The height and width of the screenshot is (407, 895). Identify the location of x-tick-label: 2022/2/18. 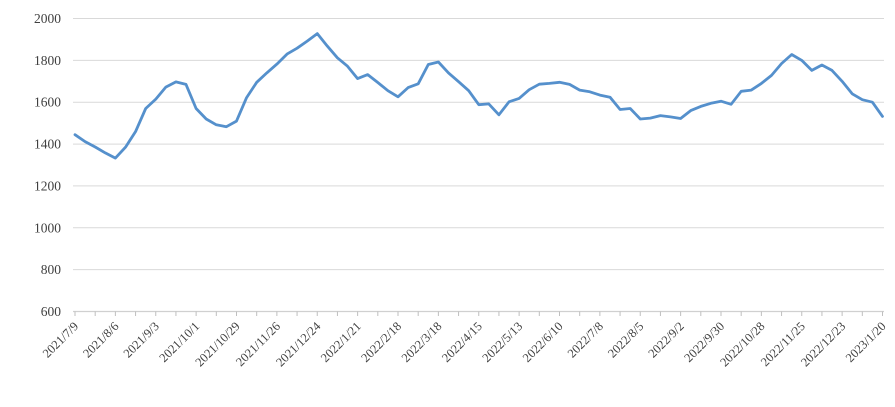
(381, 342).